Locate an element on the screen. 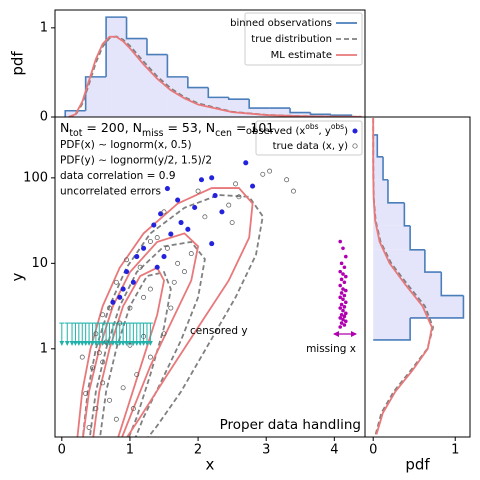 The width and height of the screenshot is (480, 480). legend-box is located at coordinates (309, 138).